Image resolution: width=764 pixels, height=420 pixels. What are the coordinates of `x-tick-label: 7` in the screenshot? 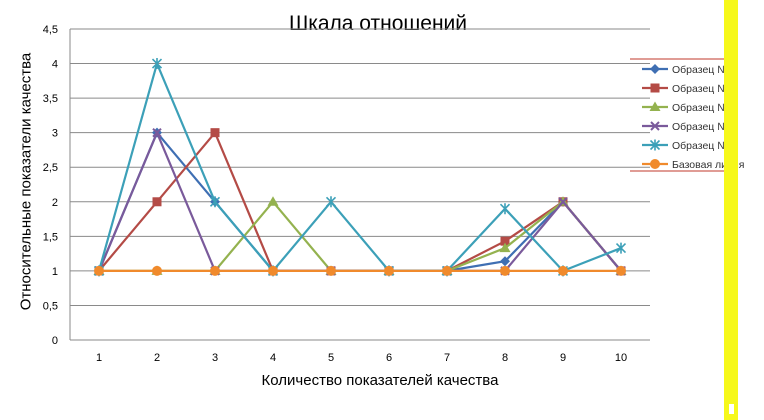 It's located at (447, 358).